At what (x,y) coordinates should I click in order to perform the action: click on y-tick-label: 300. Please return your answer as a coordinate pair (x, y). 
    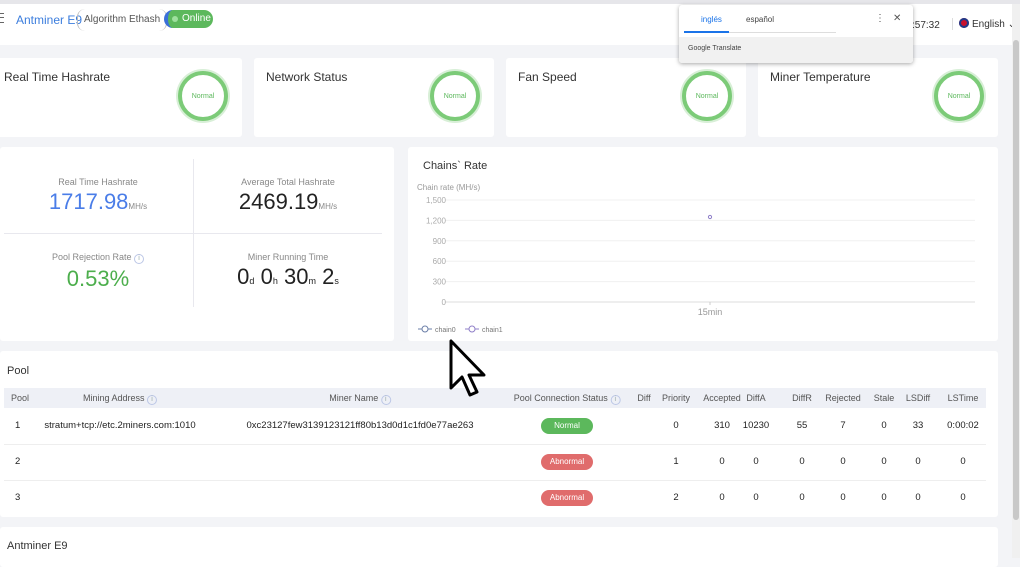
    Looking at the image, I should click on (440, 282).